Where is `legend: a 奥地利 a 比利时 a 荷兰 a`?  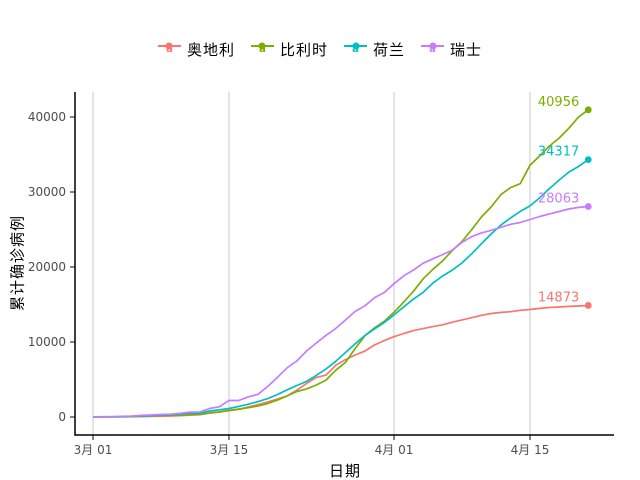 legend: a 奥地利 a 比利时 a 荷兰 a is located at coordinates (320, 49).